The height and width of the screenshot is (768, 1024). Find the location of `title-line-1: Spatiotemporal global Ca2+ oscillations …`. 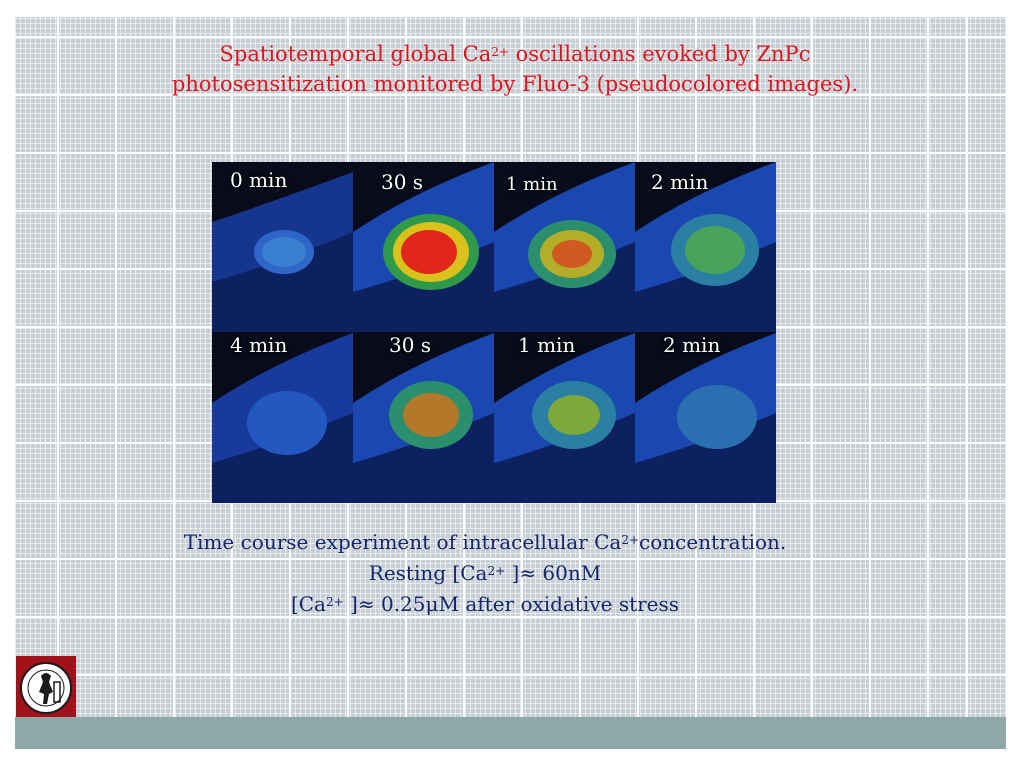

title-line-1: Spatiotemporal global Ca2+ oscillations … is located at coordinates (515, 54).